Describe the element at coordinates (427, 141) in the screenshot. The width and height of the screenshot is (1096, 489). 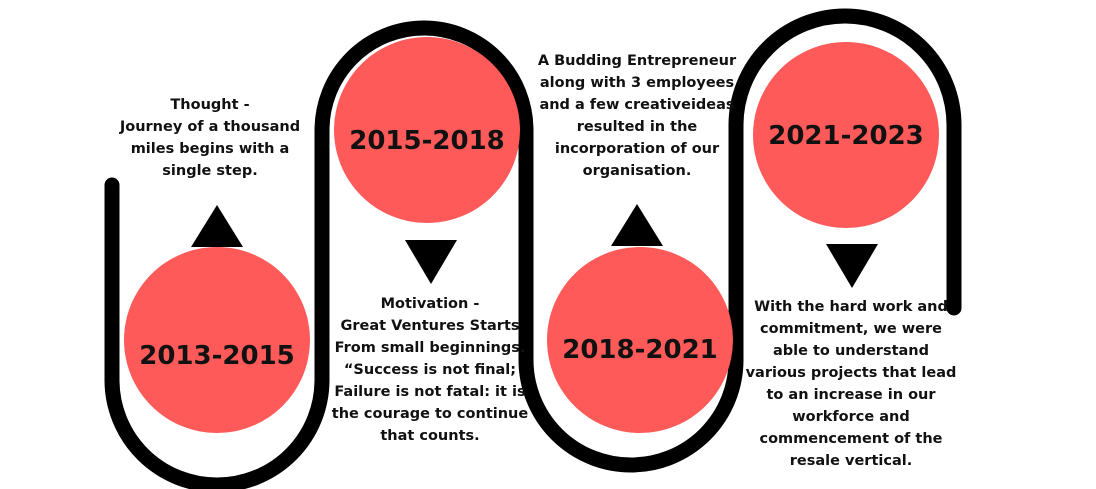
I see `year-label: 2015-2018` at that location.